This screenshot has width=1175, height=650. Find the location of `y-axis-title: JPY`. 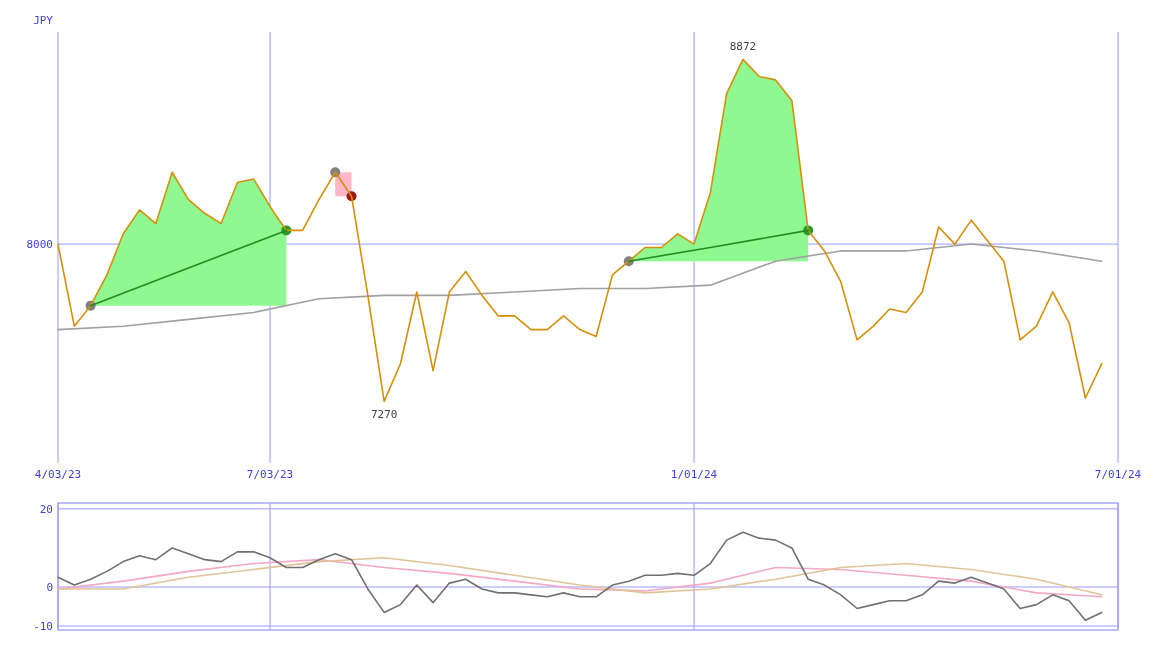

y-axis-title: JPY is located at coordinates (43, 20).